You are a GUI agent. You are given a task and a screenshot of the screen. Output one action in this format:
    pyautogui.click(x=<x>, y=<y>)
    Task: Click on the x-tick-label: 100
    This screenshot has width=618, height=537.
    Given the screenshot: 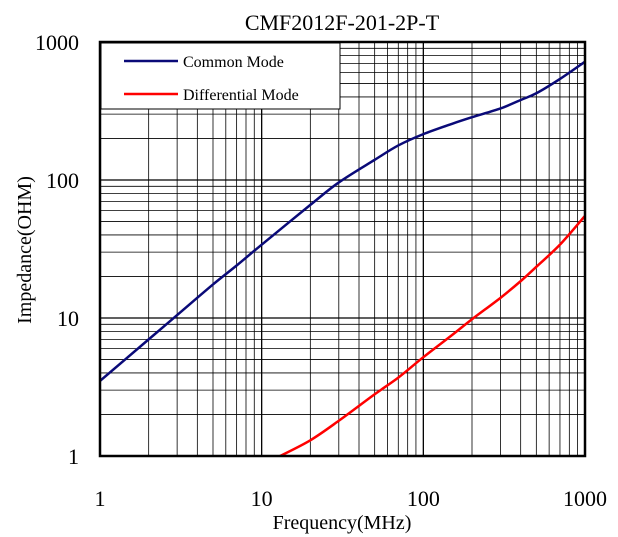 What is the action you would take?
    pyautogui.click(x=423, y=498)
    